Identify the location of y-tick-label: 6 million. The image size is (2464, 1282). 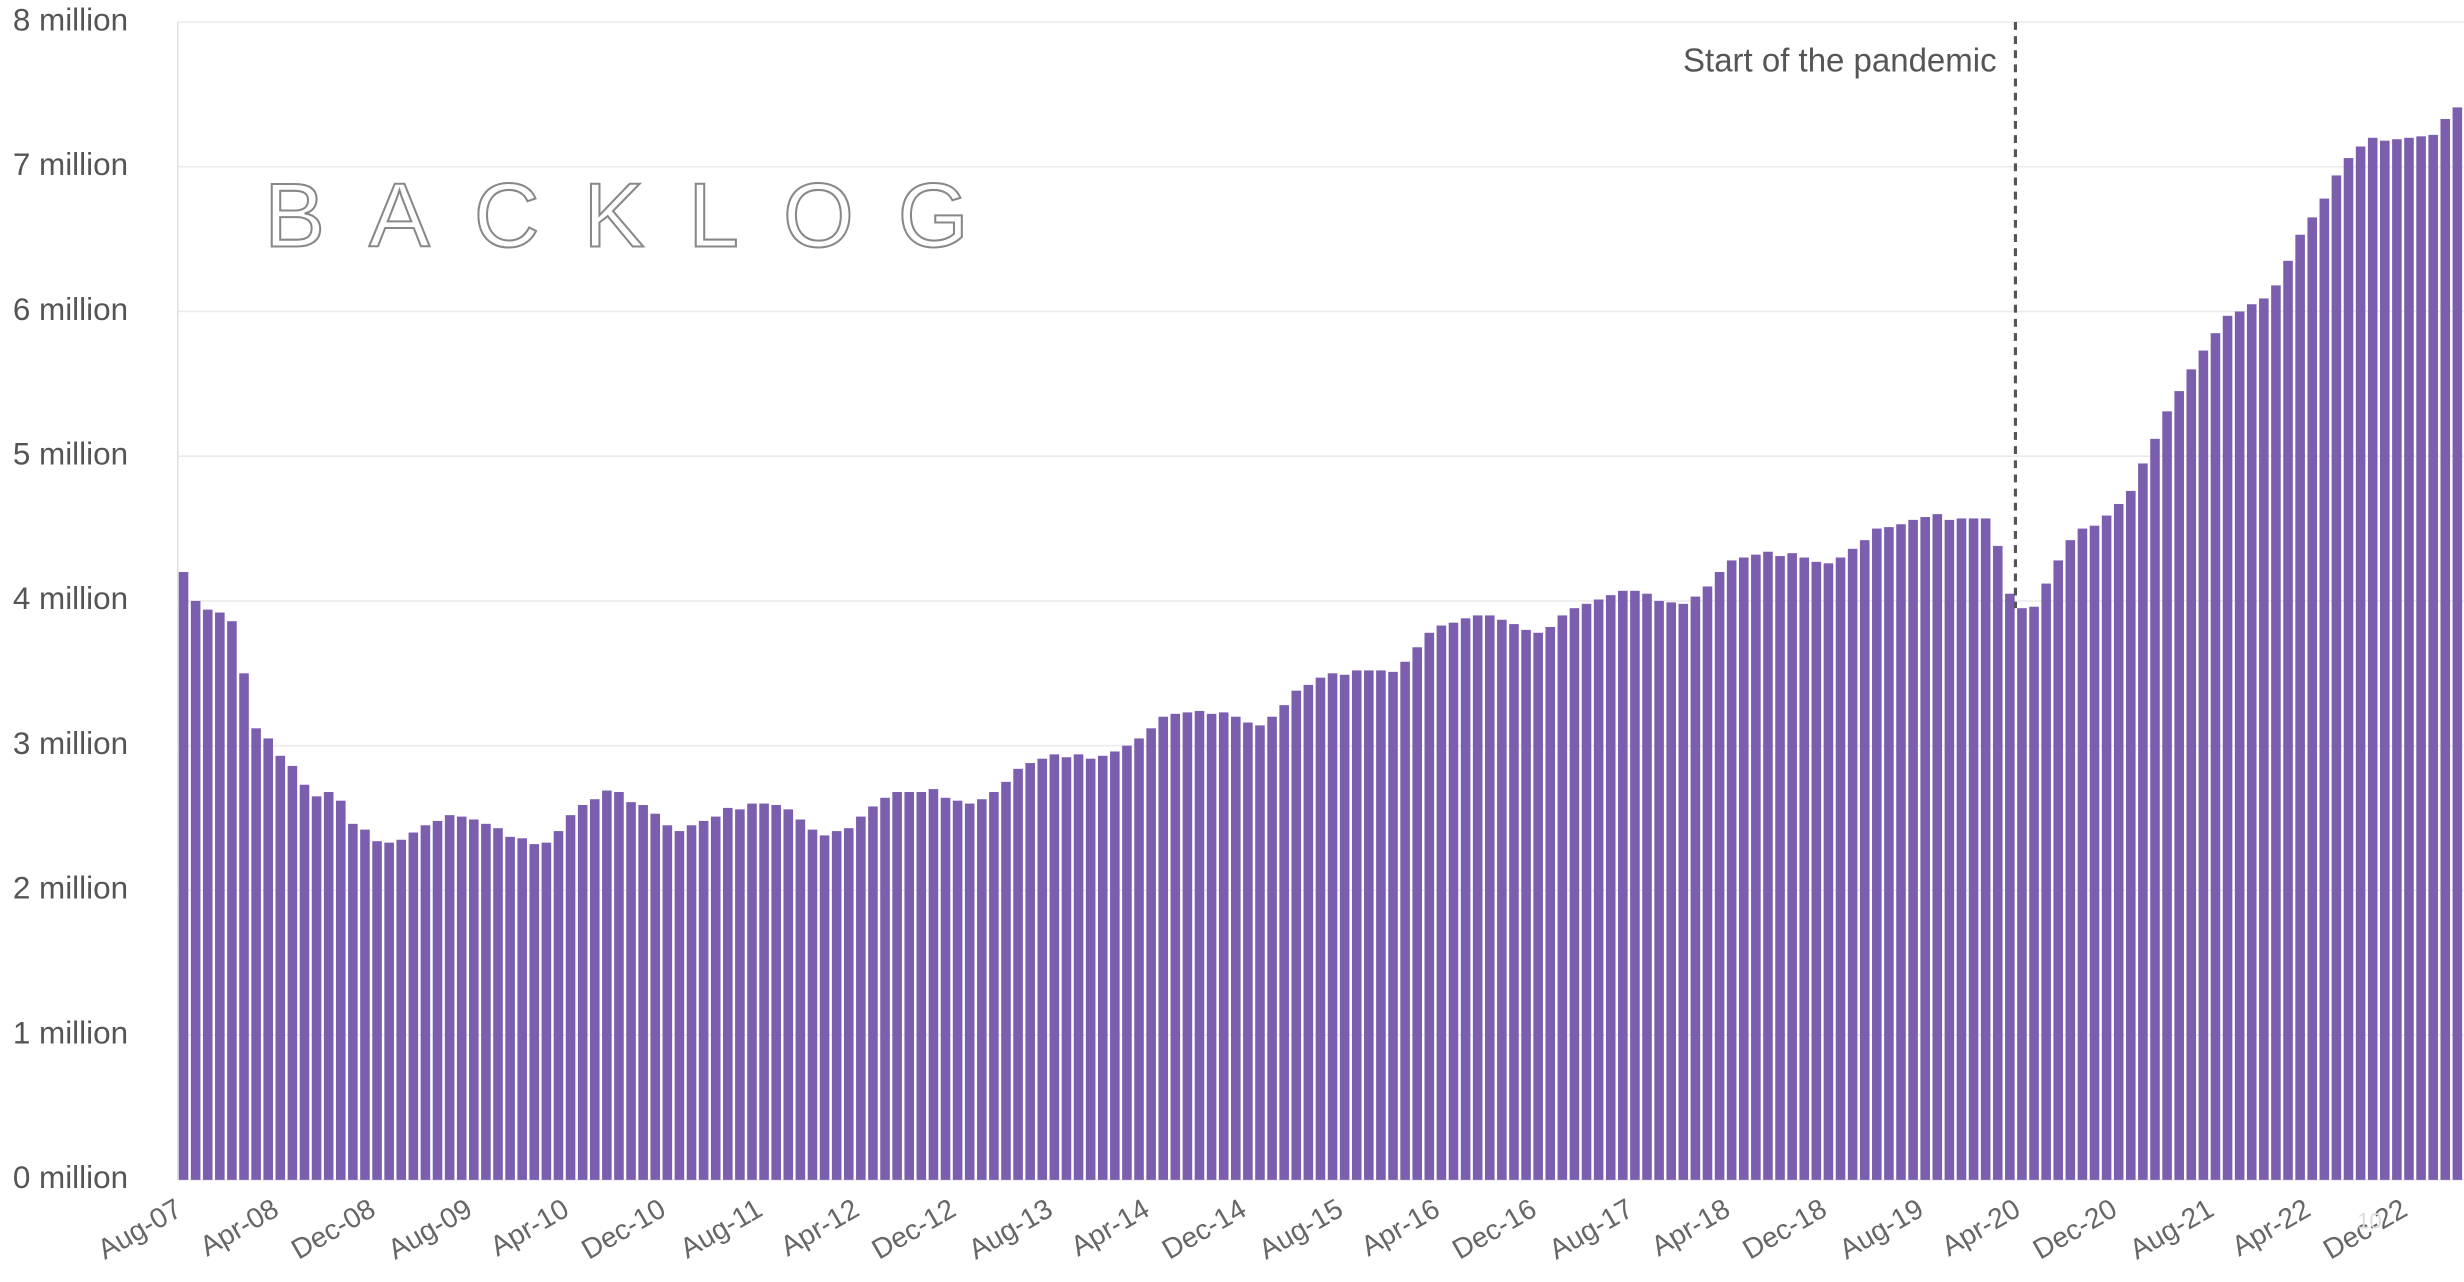
(70, 309).